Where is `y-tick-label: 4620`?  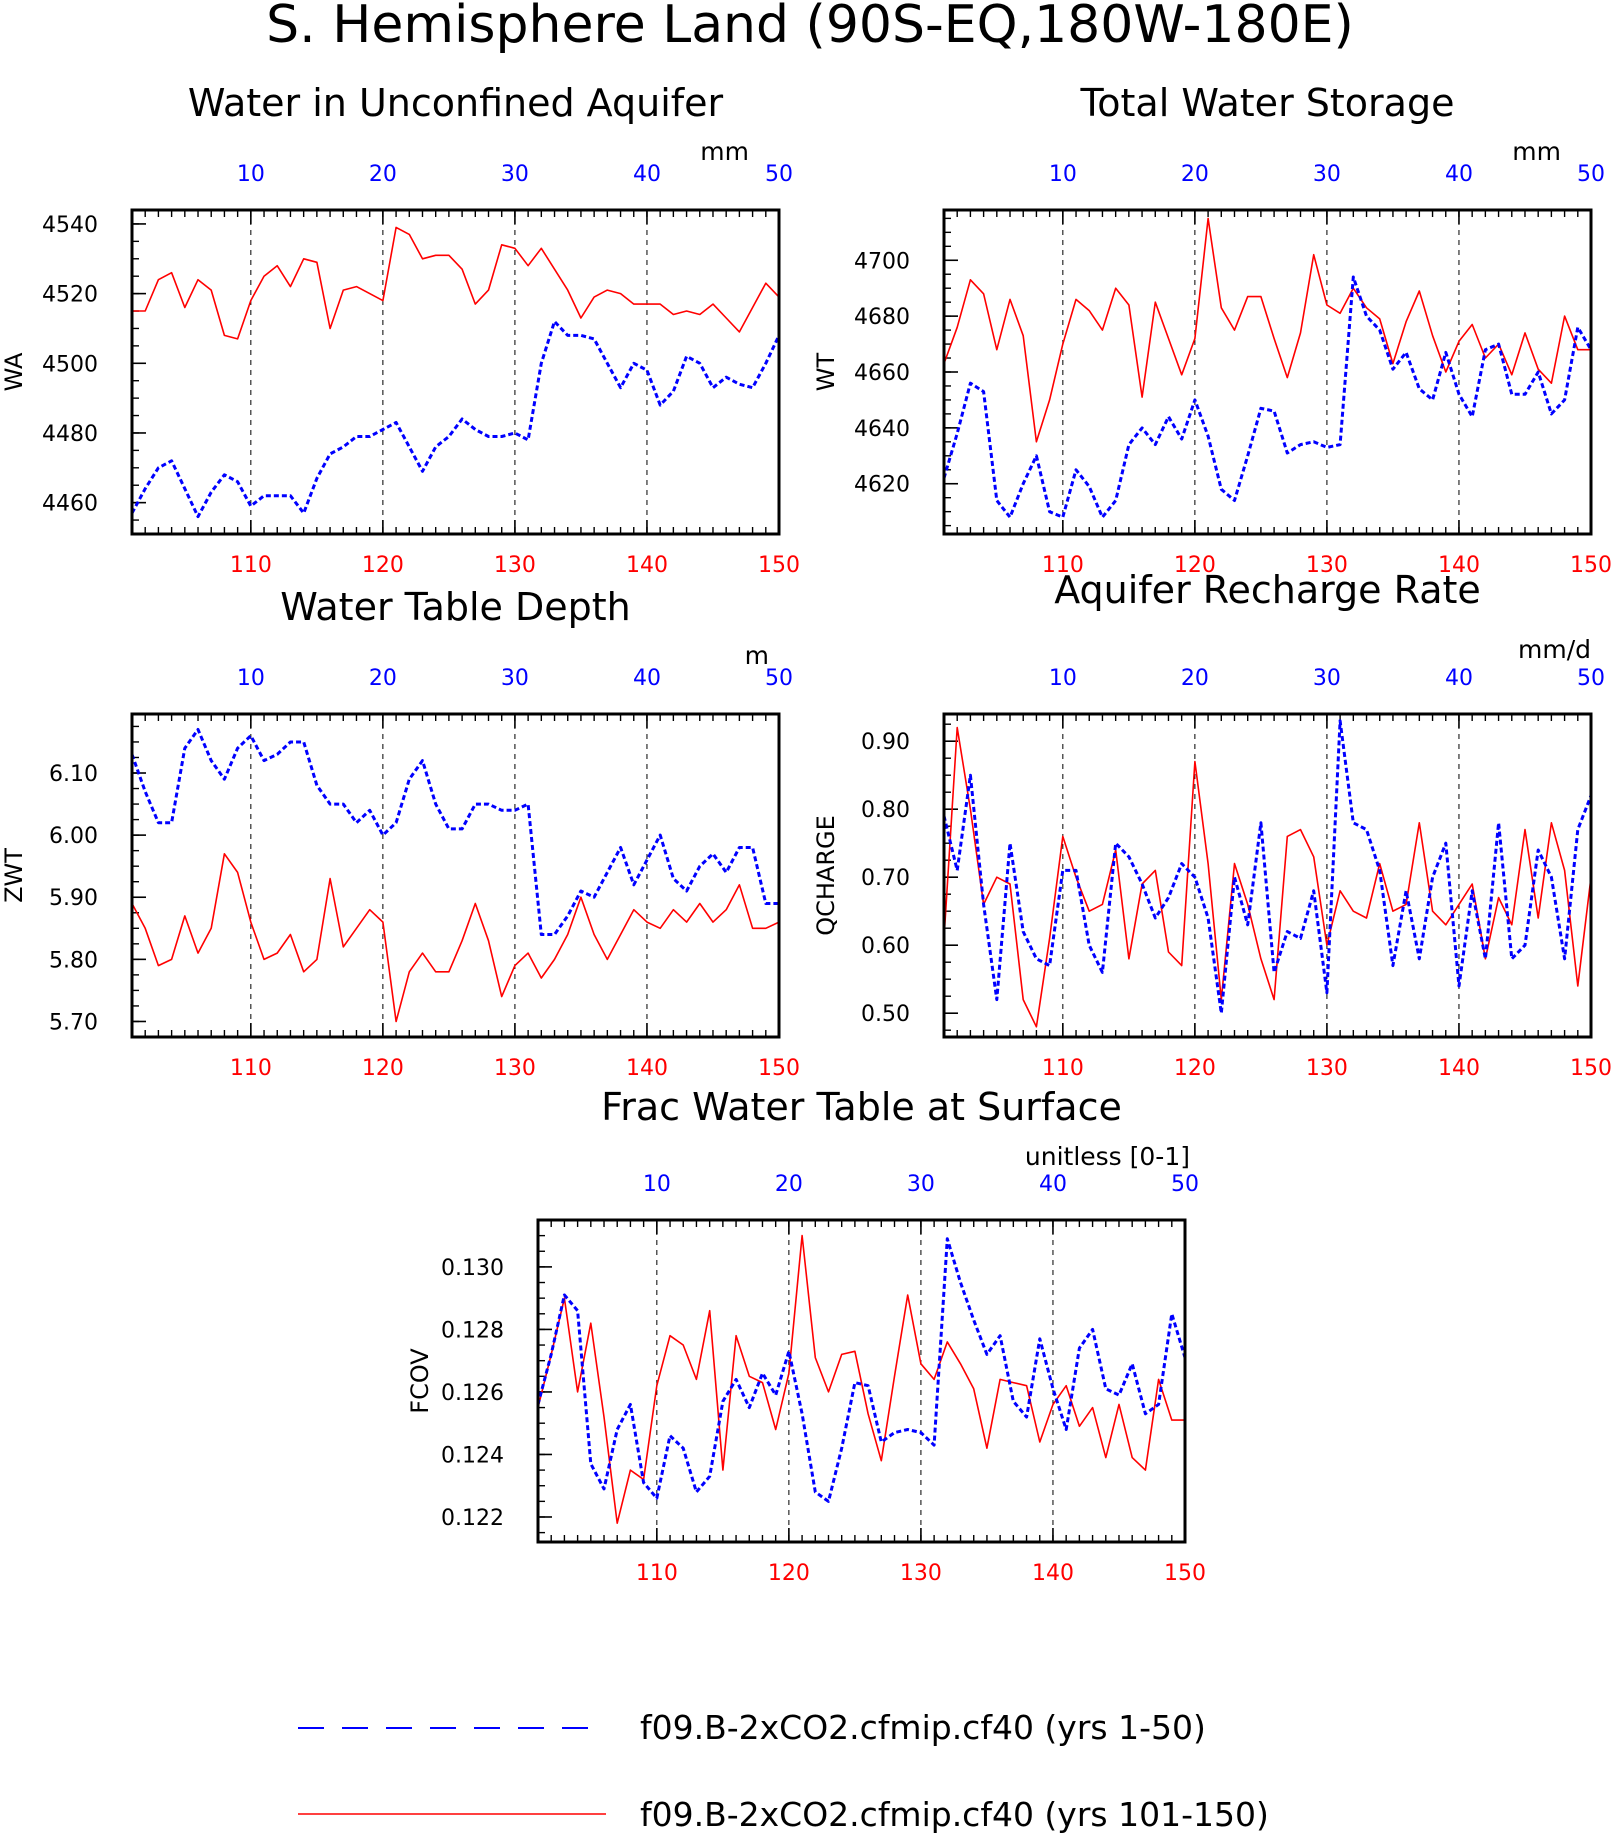
y-tick-label: 4620 is located at coordinates (882, 485).